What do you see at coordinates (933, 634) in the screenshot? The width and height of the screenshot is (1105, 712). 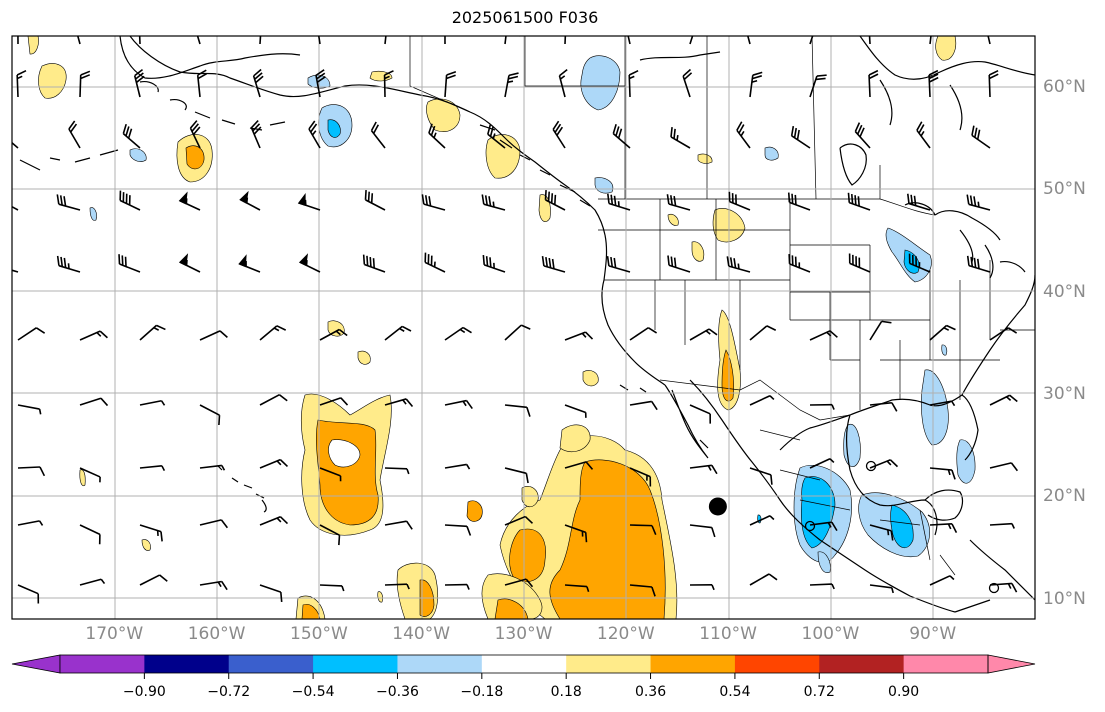 I see `lon-tick-label: 90°W` at bounding box center [933, 634].